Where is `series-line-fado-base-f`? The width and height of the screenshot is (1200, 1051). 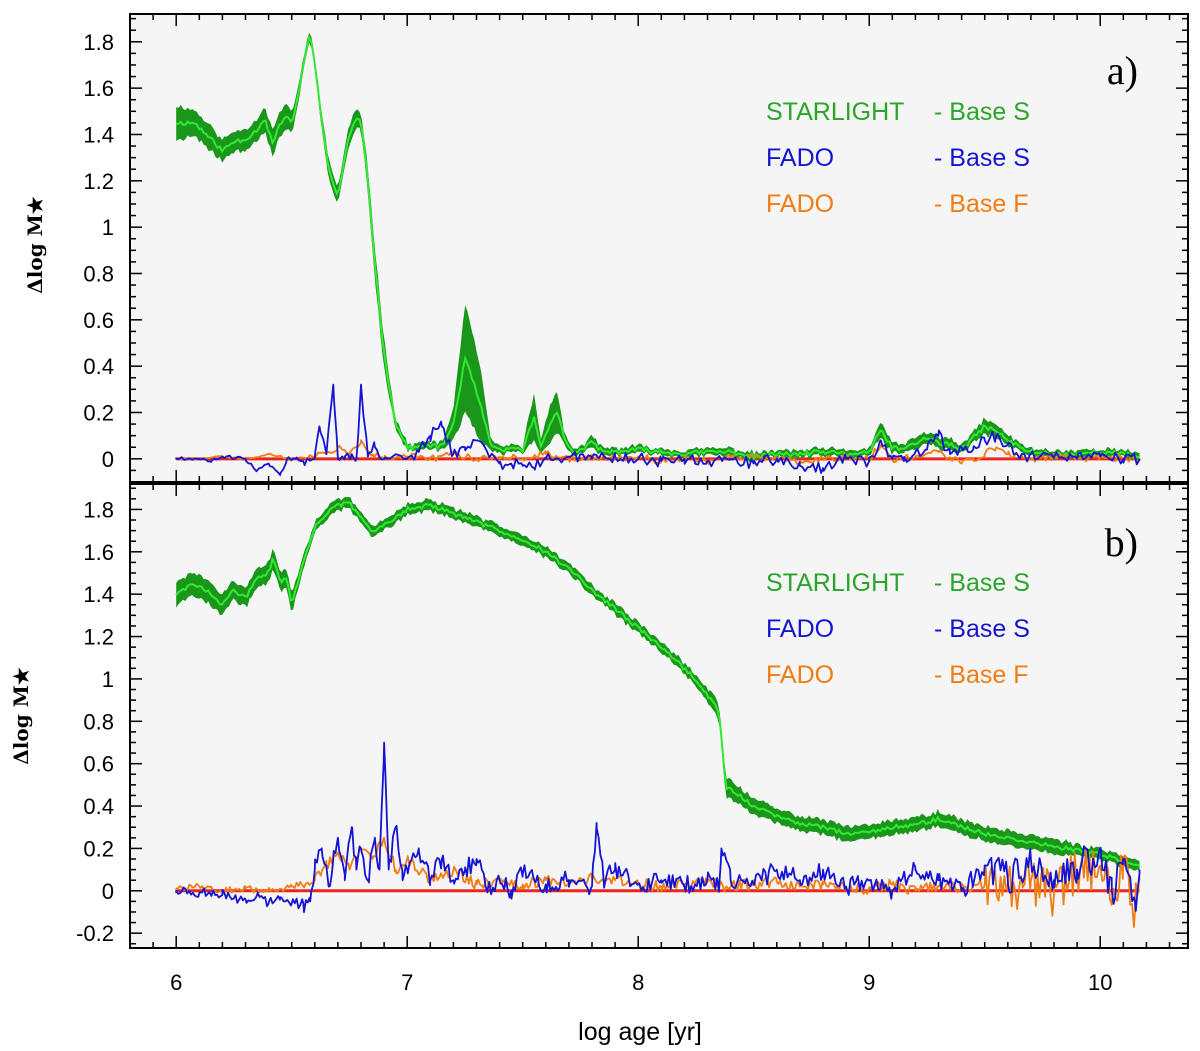
series-line-fado-base-f is located at coordinates (658, 882).